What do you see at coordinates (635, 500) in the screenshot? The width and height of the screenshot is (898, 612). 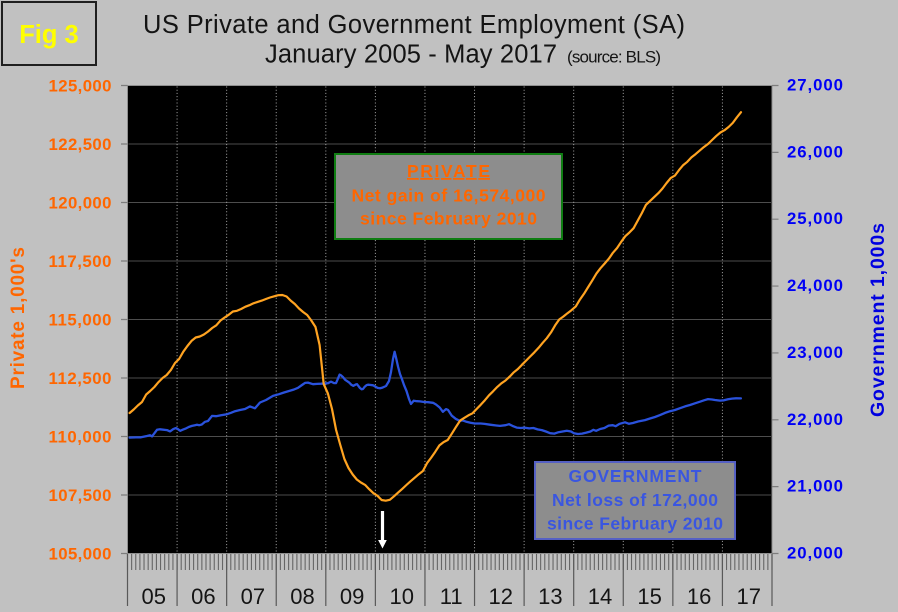 I see `svg-text: Net loss of 172,000` at bounding box center [635, 500].